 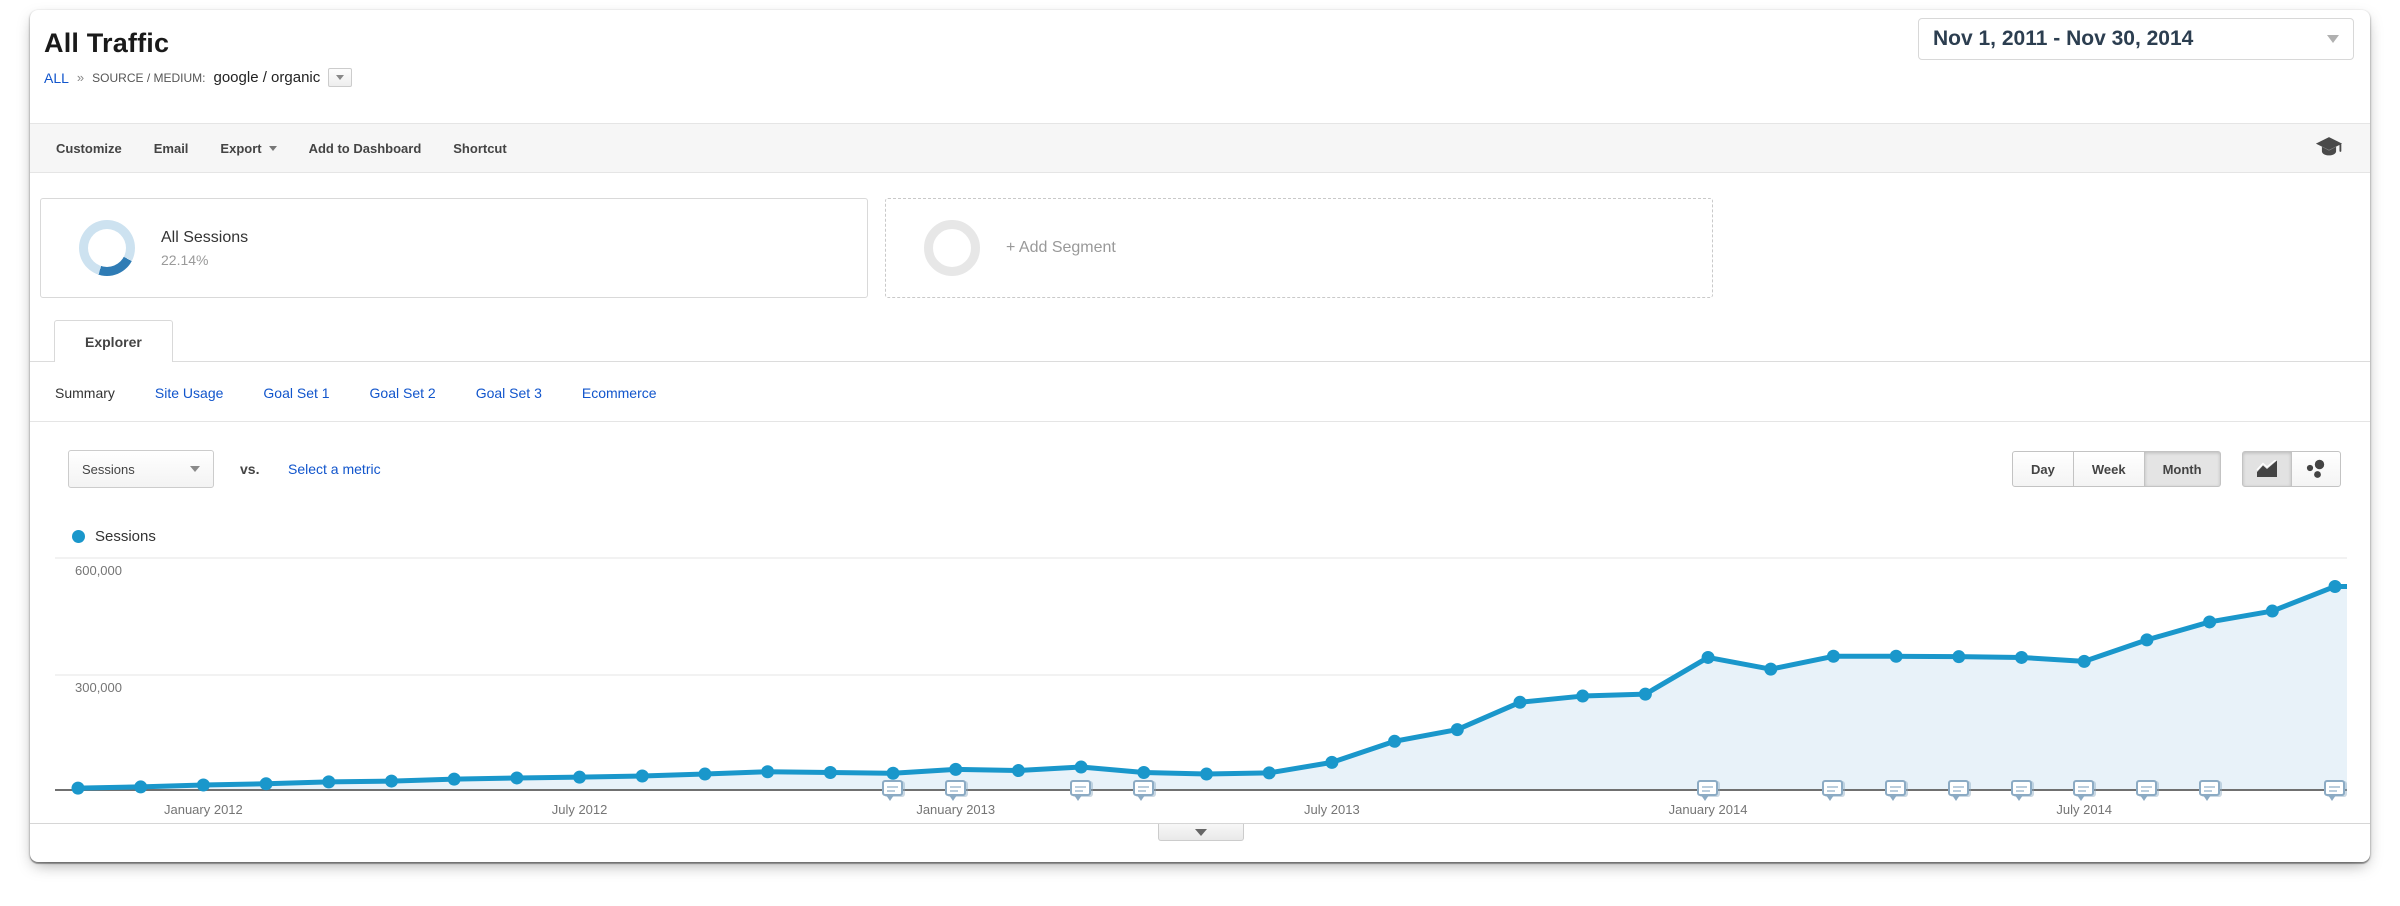 What do you see at coordinates (248, 148) in the screenshot?
I see `export-button: Export` at bounding box center [248, 148].